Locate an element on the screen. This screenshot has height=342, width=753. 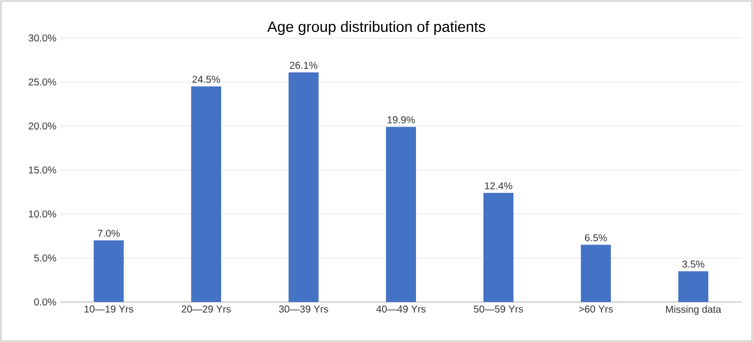
y-tick-label: 15.0% is located at coordinates (42, 170).